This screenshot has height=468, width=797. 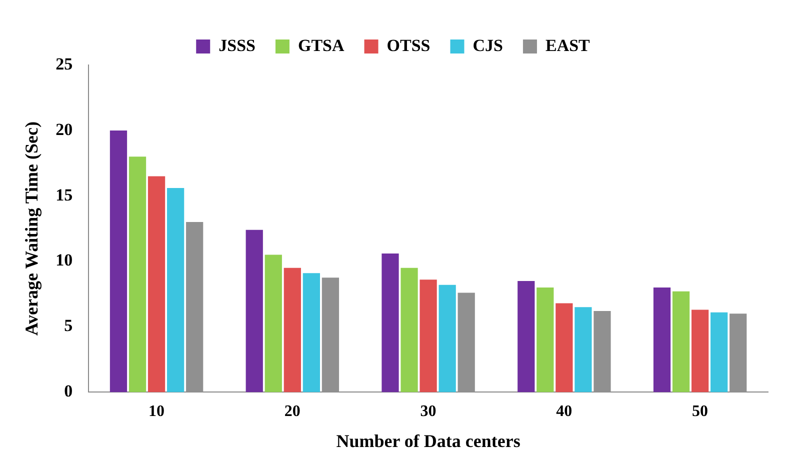 I want to click on legend-label: JSSS, so click(x=237, y=45).